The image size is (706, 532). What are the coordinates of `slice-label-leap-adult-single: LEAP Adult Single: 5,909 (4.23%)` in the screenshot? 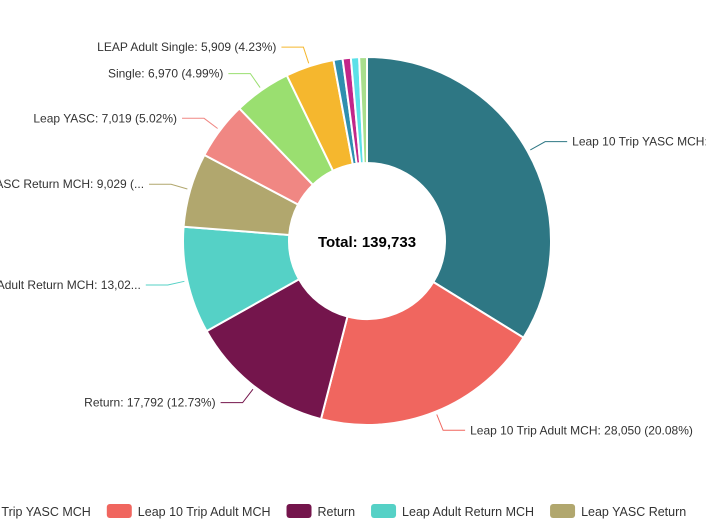 It's located at (186, 47).